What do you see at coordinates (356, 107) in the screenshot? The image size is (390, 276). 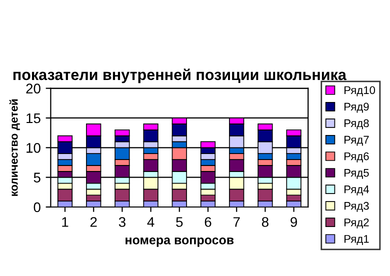 I see `legend-label: Ряд9` at bounding box center [356, 107].